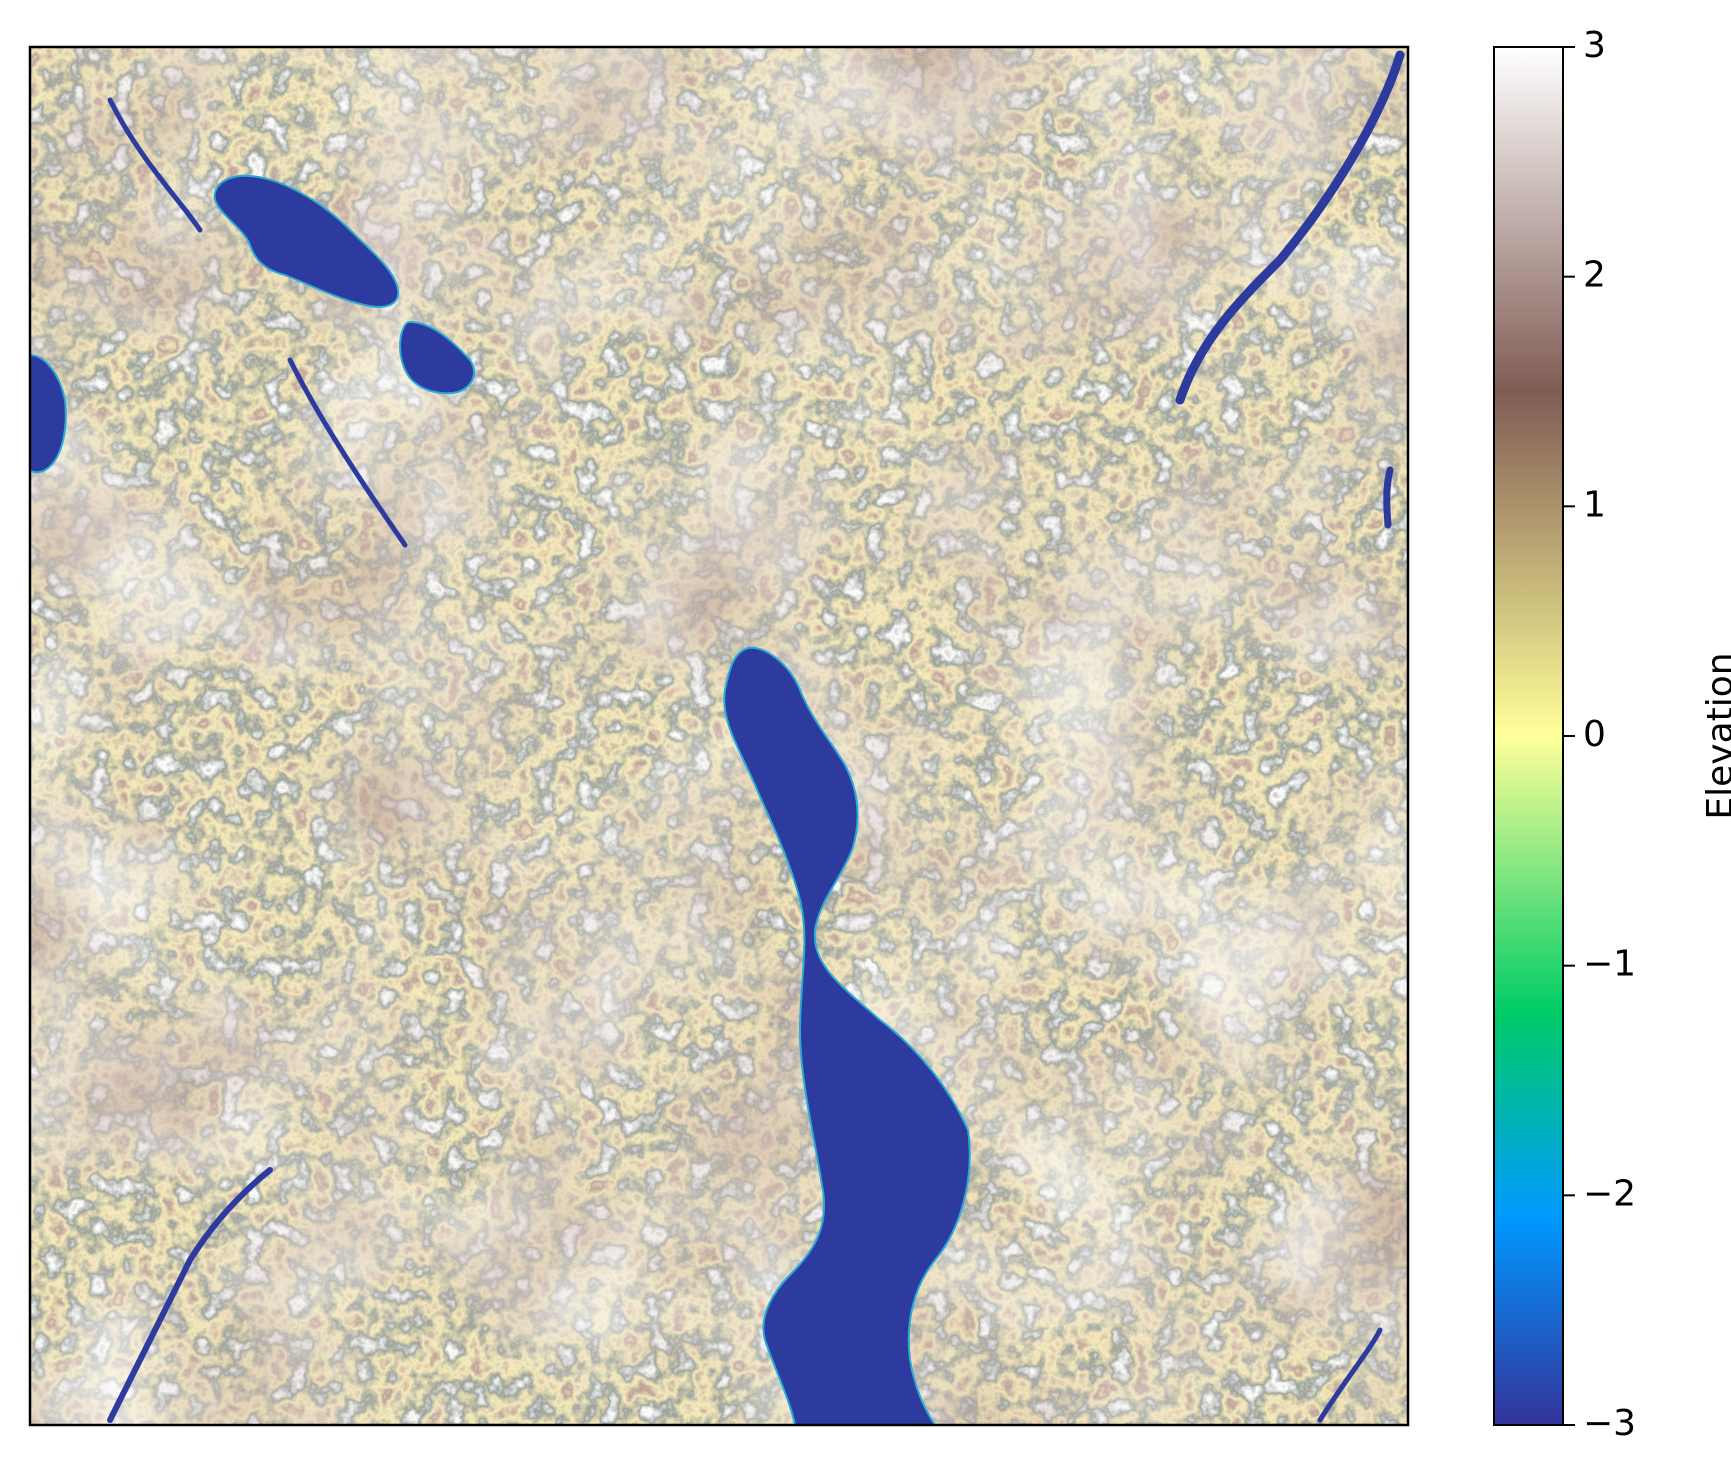 This screenshot has height=1469, width=1731. What do you see at coordinates (306, 241) in the screenshot?
I see `northwest-lake` at bounding box center [306, 241].